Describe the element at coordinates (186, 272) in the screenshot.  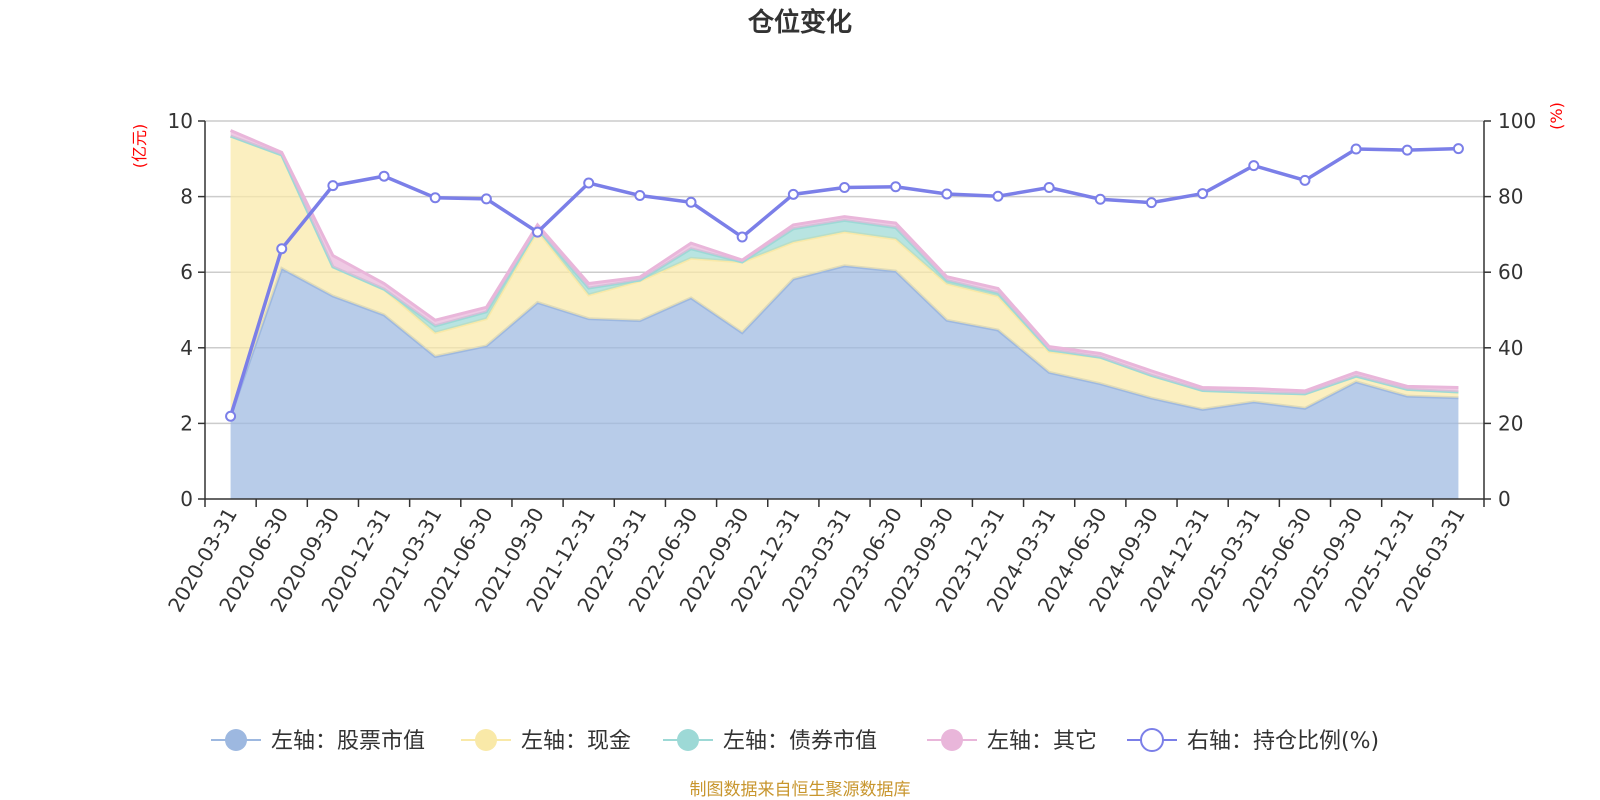
I see `left-axis-tick-label: 6` at that location.